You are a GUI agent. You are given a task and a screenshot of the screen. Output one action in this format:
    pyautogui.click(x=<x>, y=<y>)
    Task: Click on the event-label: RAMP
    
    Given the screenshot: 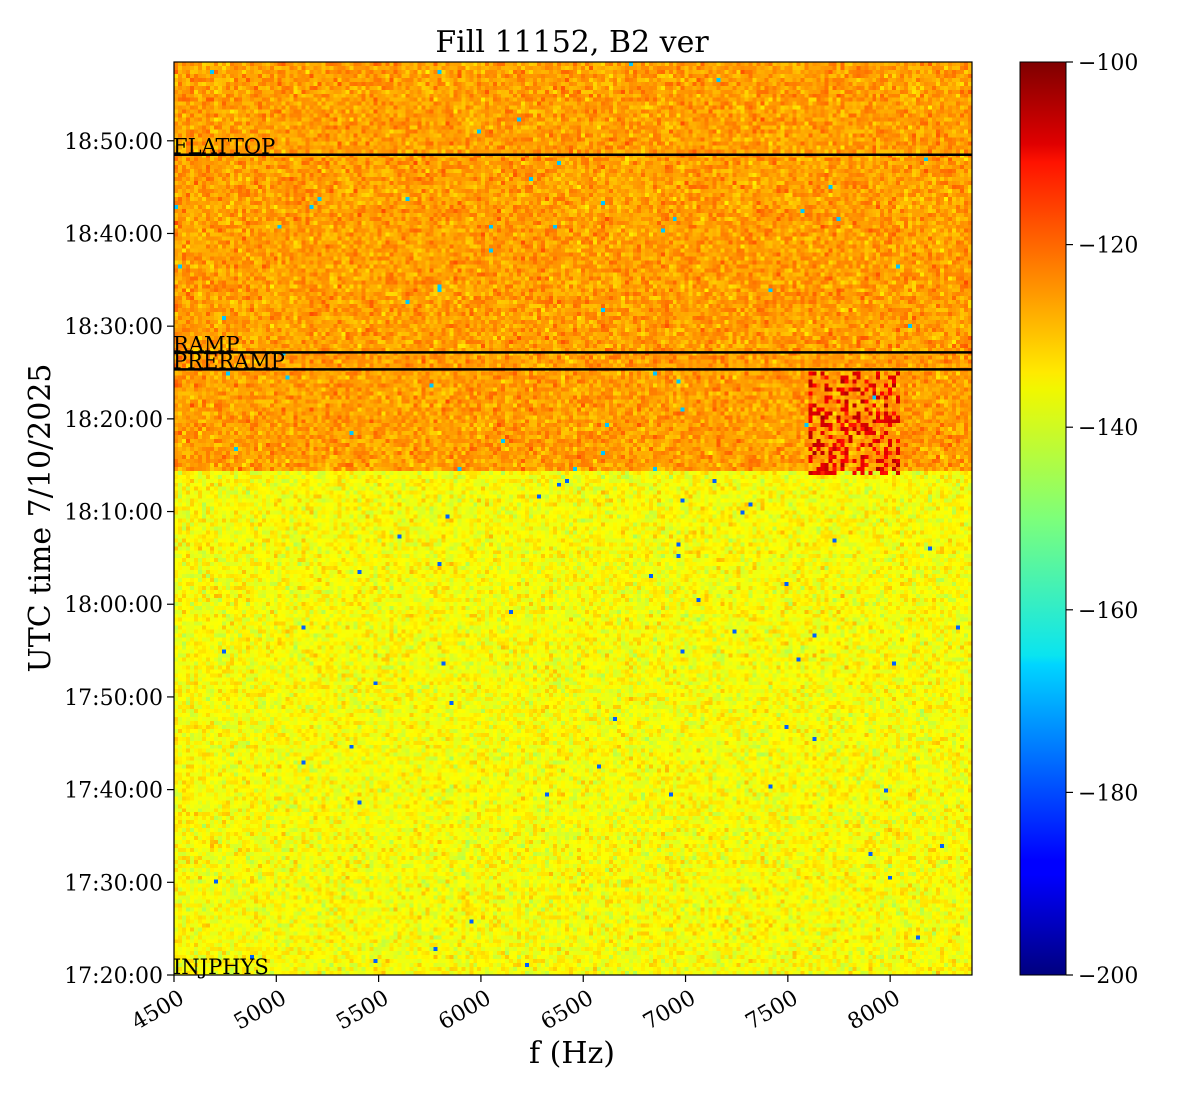 What is the action you would take?
    pyautogui.click(x=206, y=344)
    